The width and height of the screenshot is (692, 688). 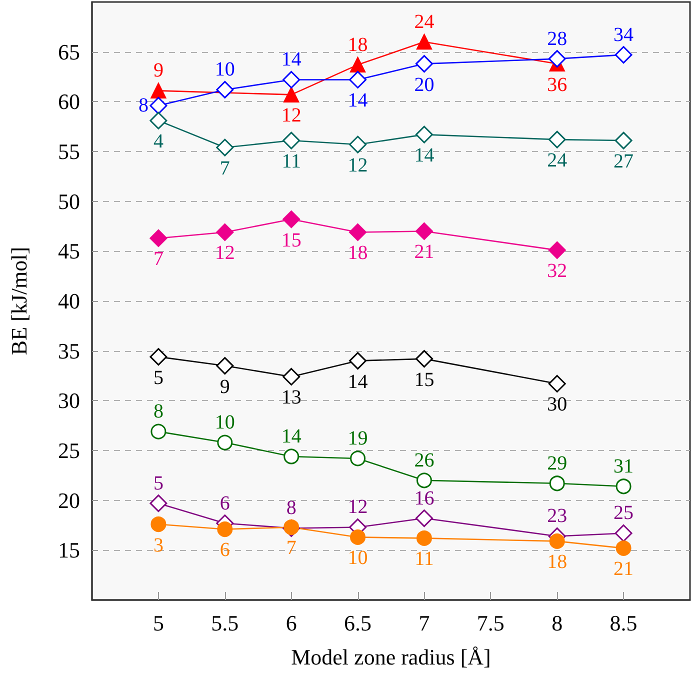 I want to click on annotation: 19, so click(x=358, y=438).